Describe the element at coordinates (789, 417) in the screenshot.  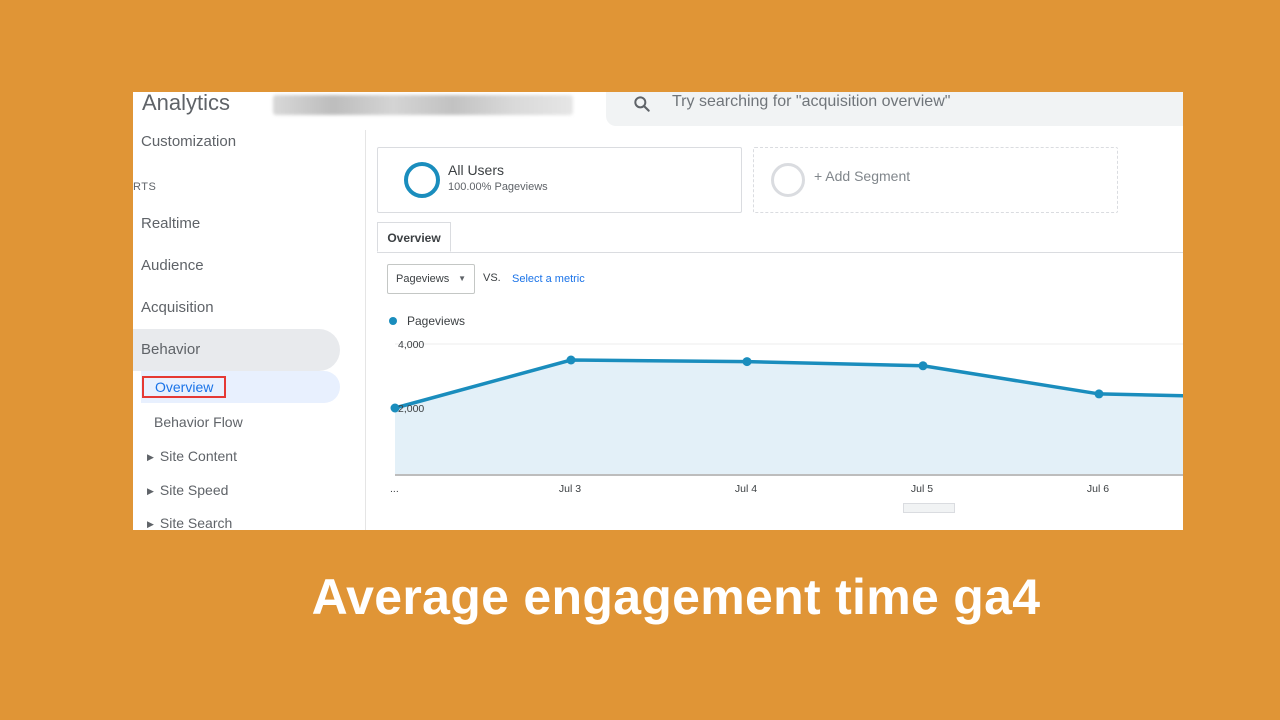
I see `area-fill` at that location.